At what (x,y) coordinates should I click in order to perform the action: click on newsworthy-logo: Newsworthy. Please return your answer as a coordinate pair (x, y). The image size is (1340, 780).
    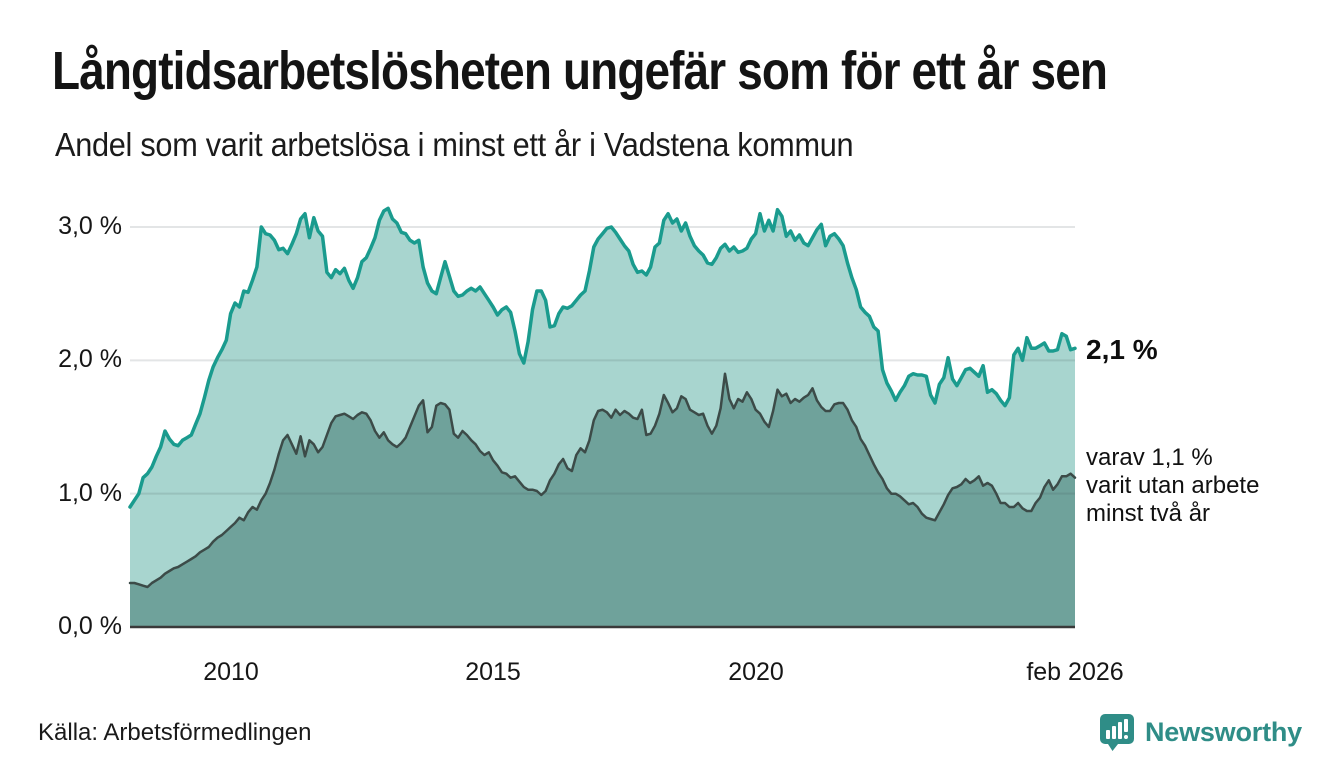
    Looking at the image, I should click on (1200, 732).